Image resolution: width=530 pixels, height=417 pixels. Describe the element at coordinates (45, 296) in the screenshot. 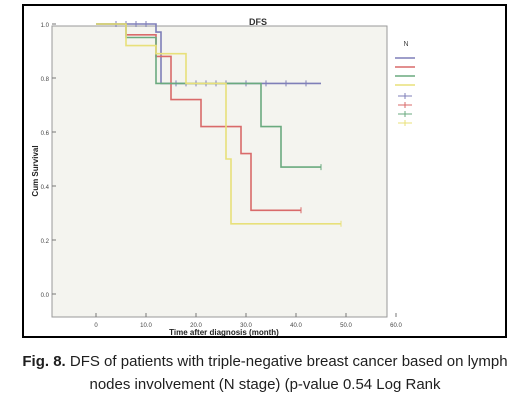

I see `y-tick-label: 0.0` at that location.